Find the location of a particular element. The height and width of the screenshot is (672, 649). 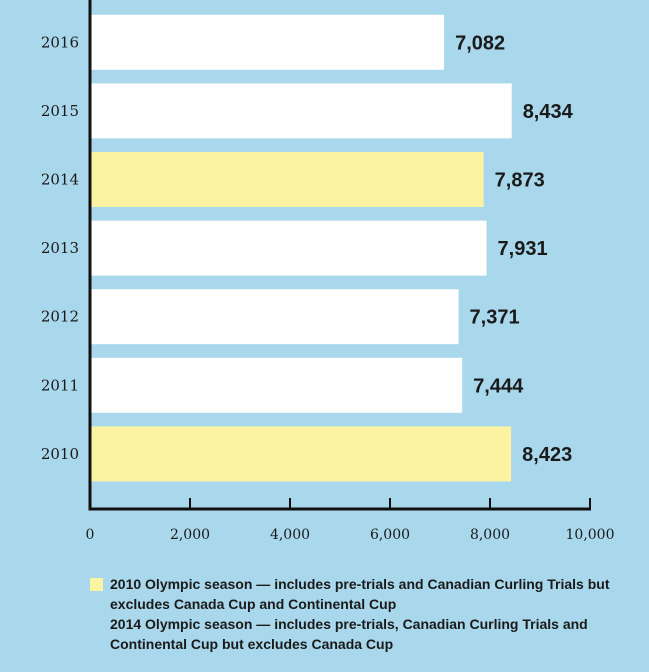

value-label-2011: 7,444 is located at coordinates (498, 386).